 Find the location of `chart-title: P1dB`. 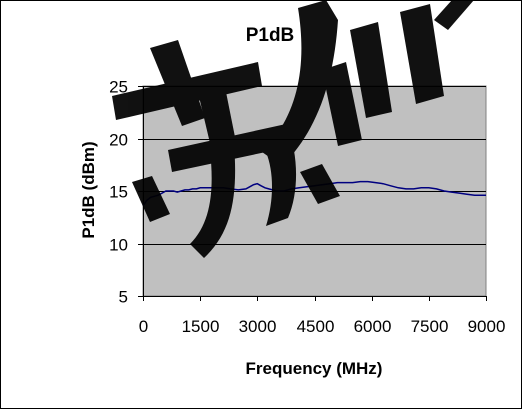

chart-title: P1dB is located at coordinates (270, 35).